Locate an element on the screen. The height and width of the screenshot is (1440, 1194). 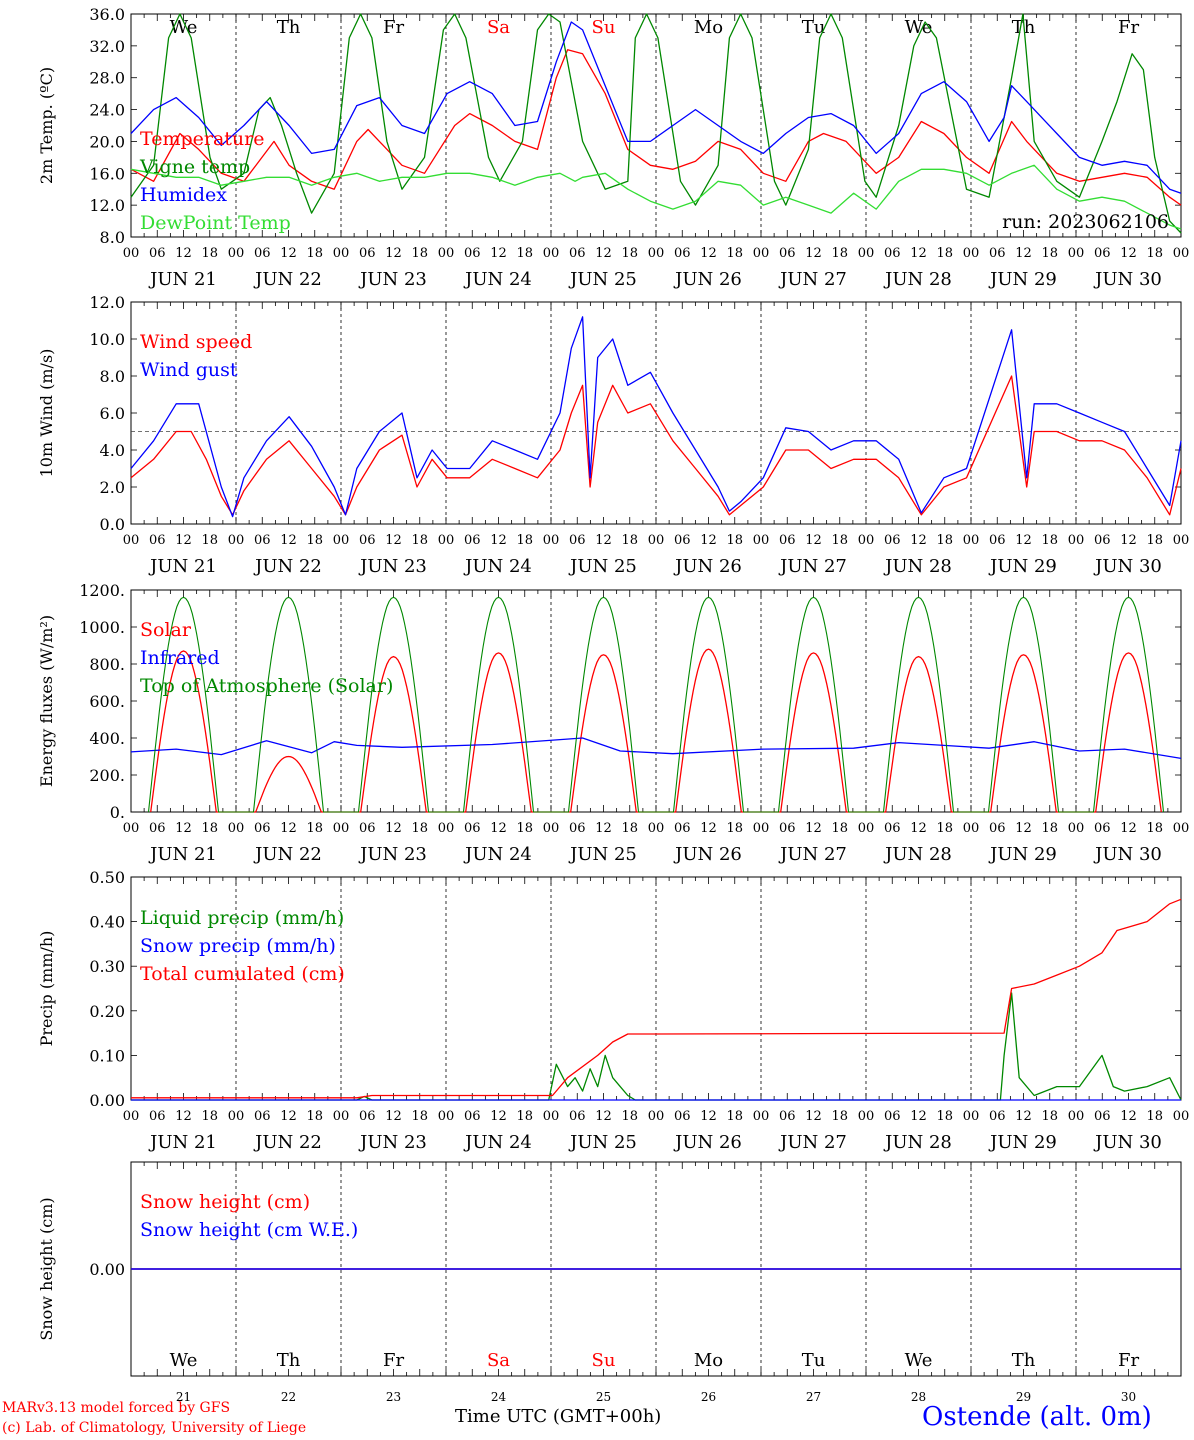
vigne-temp-line is located at coordinates (656, 123).